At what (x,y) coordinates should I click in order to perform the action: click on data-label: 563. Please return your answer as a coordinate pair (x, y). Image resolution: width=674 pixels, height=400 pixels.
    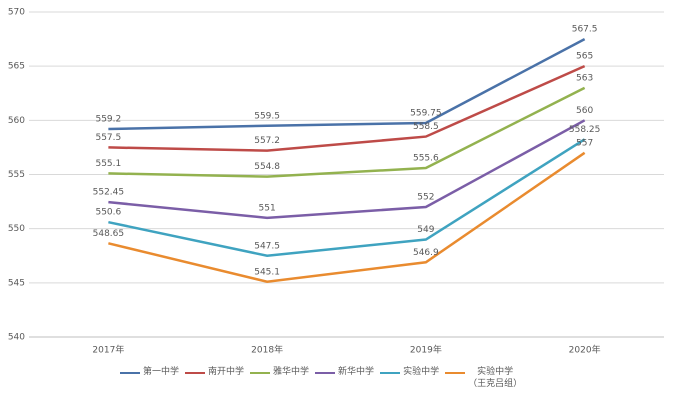
    Looking at the image, I should click on (584, 78).